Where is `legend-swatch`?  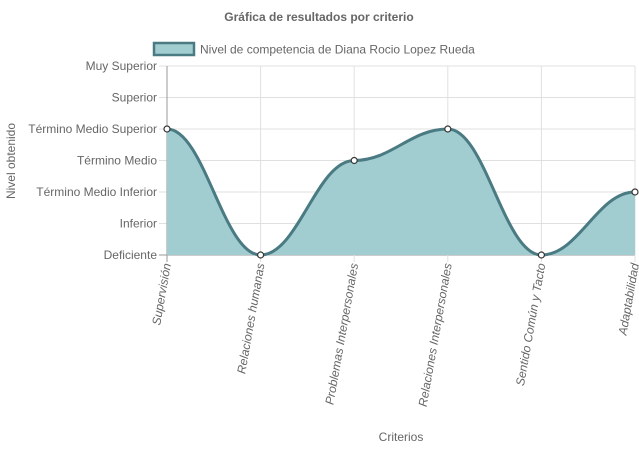 legend-swatch is located at coordinates (174, 49).